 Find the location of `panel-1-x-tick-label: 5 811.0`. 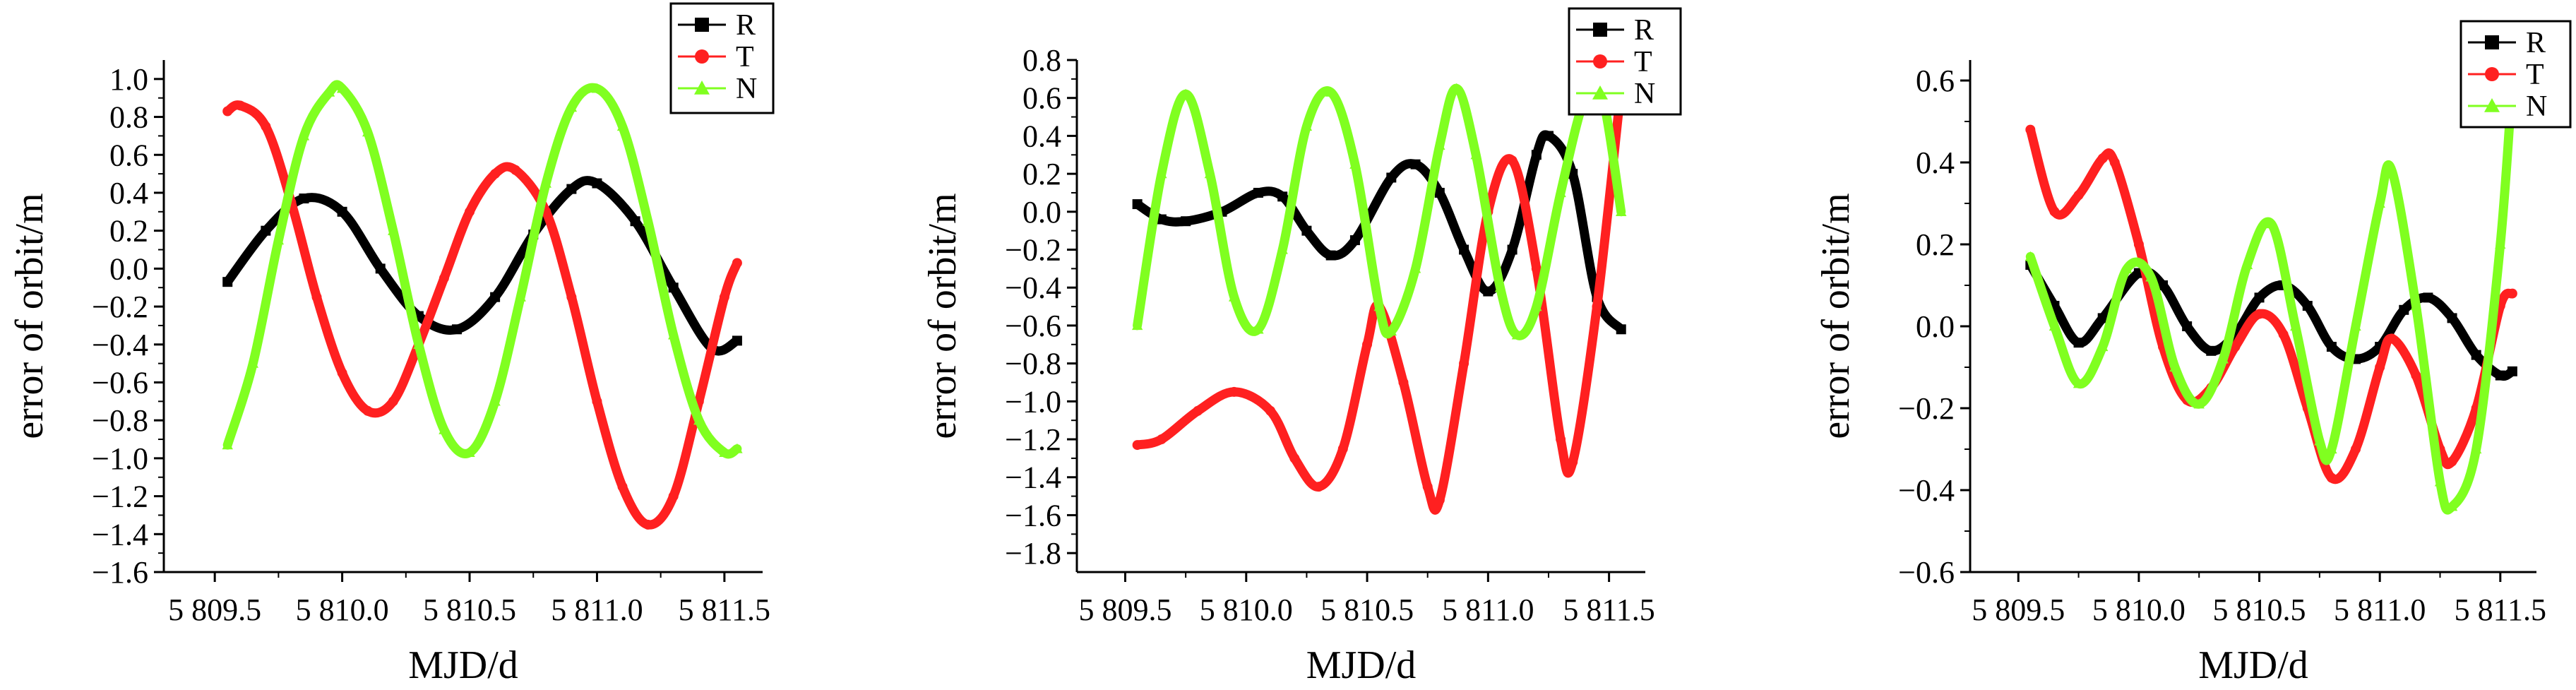

panel-1-x-tick-label: 5 811.0 is located at coordinates (597, 610).